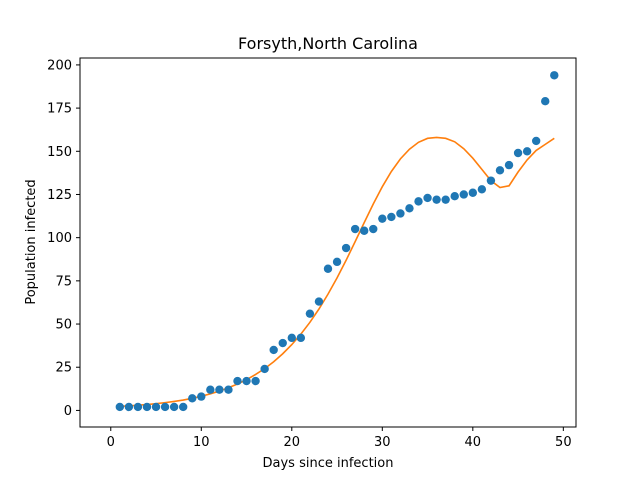 The height and width of the screenshot is (480, 640). What do you see at coordinates (31, 241) in the screenshot?
I see `y-axis-title: Population infected` at bounding box center [31, 241].